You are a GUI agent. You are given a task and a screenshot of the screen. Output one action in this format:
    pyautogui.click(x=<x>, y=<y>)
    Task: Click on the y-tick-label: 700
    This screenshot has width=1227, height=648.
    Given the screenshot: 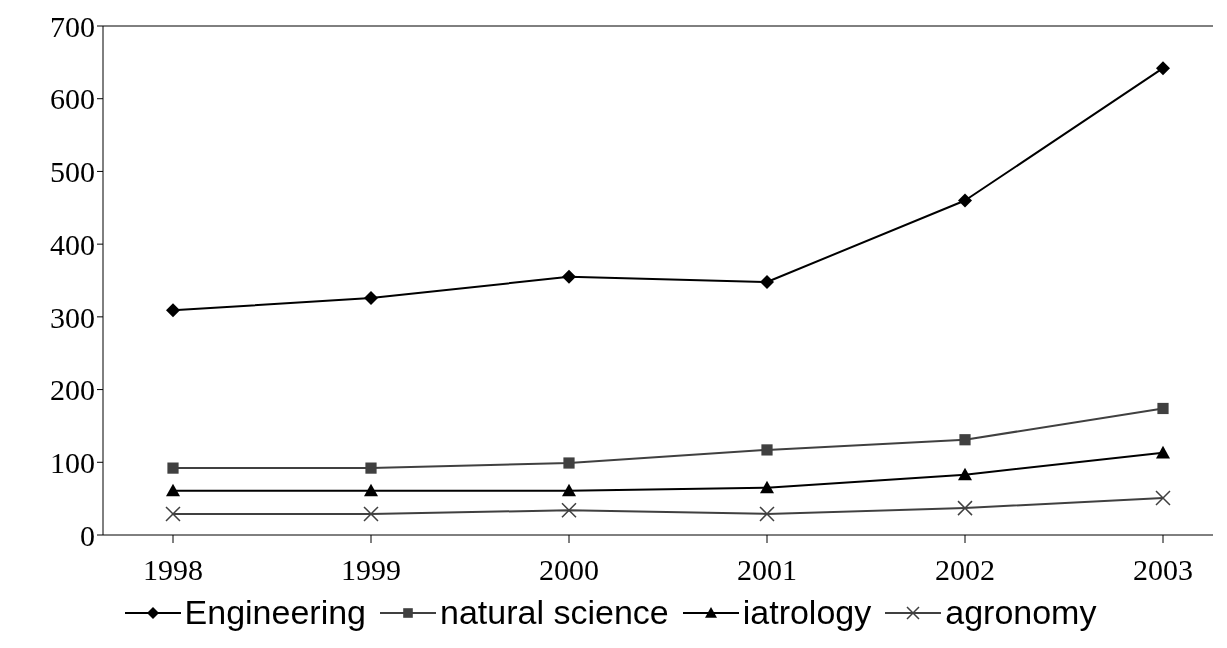 What is the action you would take?
    pyautogui.click(x=72, y=26)
    